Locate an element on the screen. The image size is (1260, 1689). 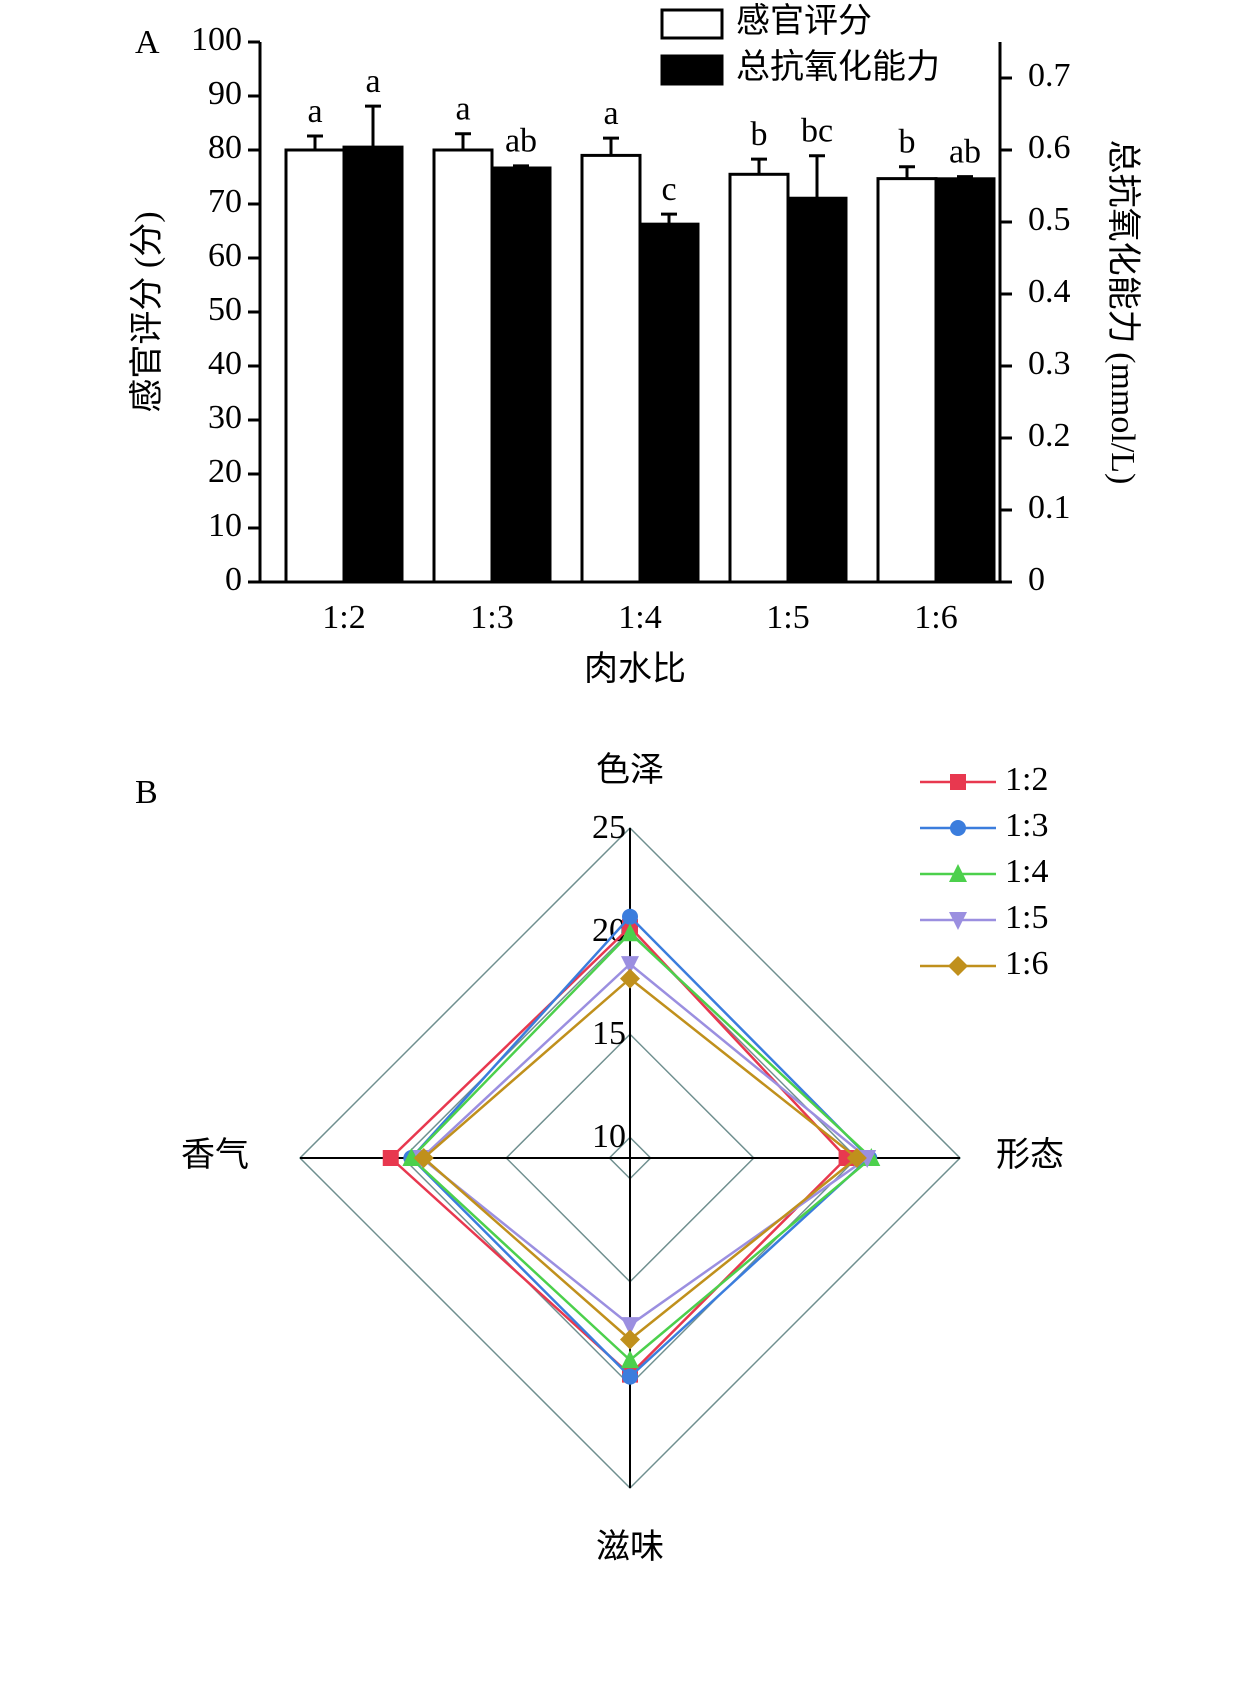
legend-label: 1:3 is located at coordinates (1026, 825).